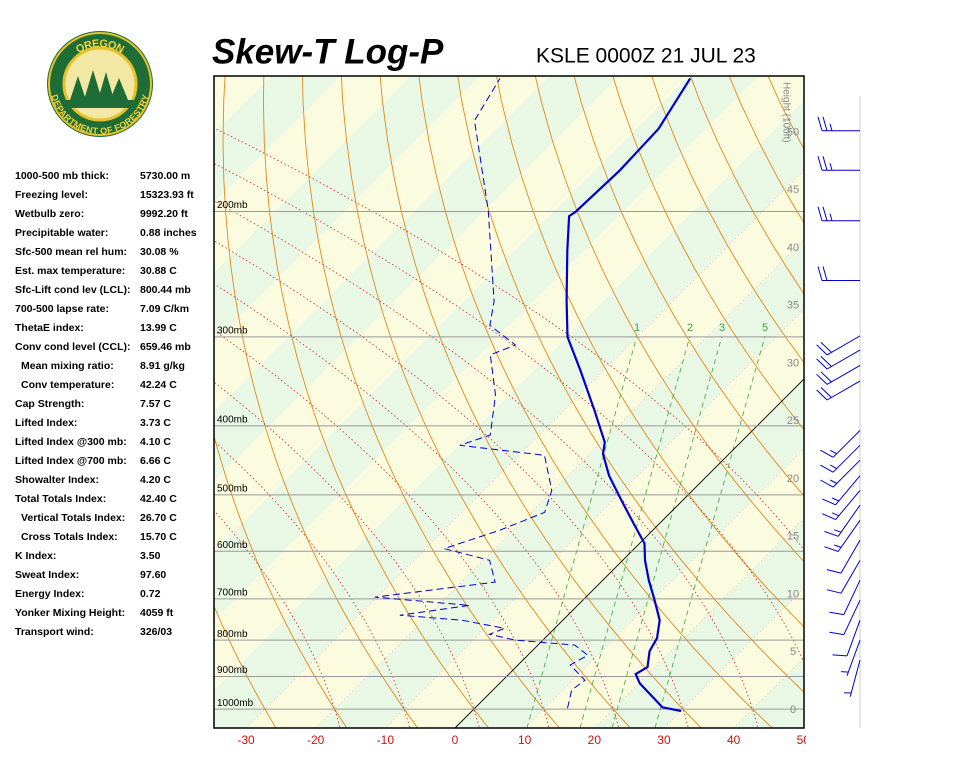 The height and width of the screenshot is (768, 960). What do you see at coordinates (164, 309) in the screenshot?
I see `index-value: 7.09 C/km` at bounding box center [164, 309].